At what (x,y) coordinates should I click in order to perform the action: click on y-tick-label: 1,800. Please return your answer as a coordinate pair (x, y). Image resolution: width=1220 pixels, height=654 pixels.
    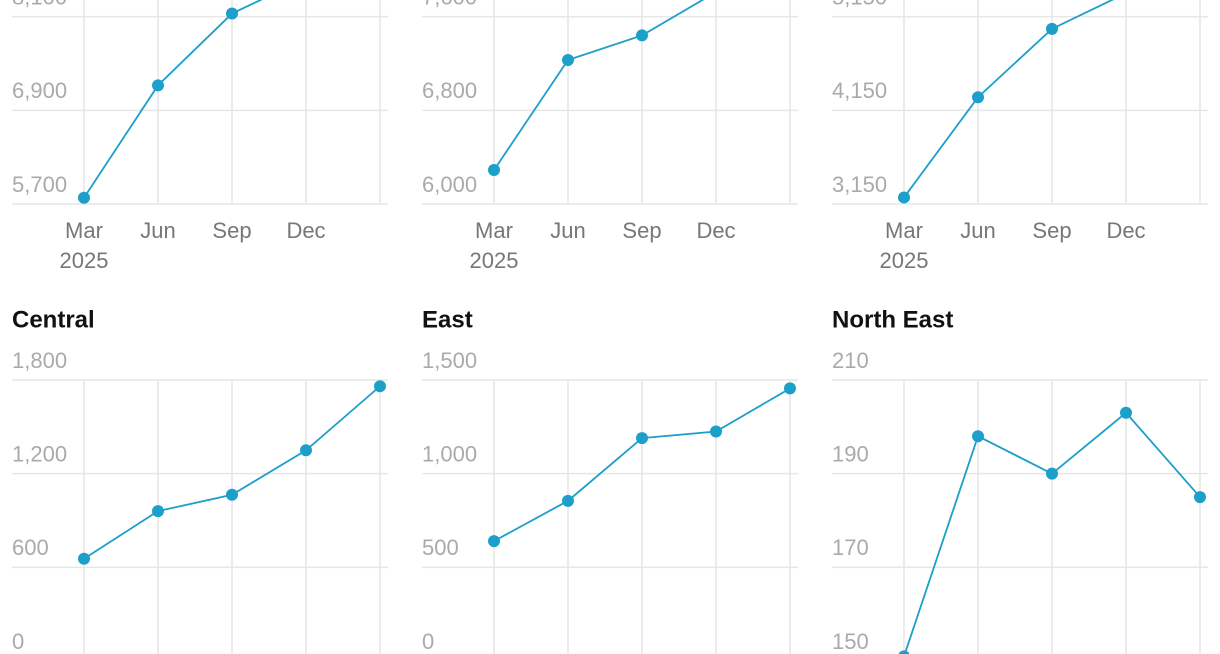
    Looking at the image, I should click on (39, 360).